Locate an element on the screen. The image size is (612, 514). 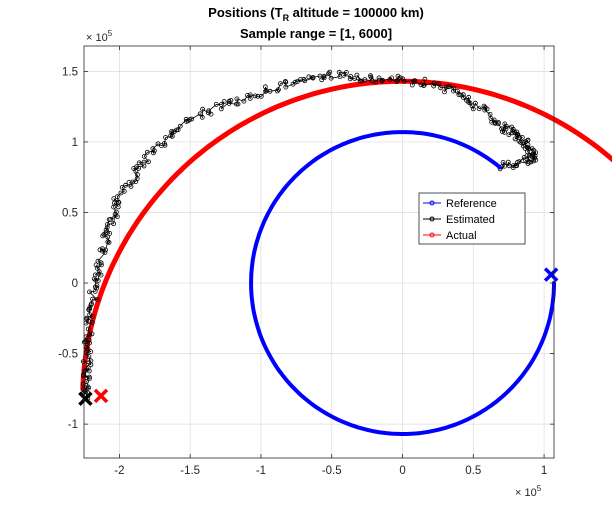
legend-entry-actual: Actual is located at coordinates (450, 236).